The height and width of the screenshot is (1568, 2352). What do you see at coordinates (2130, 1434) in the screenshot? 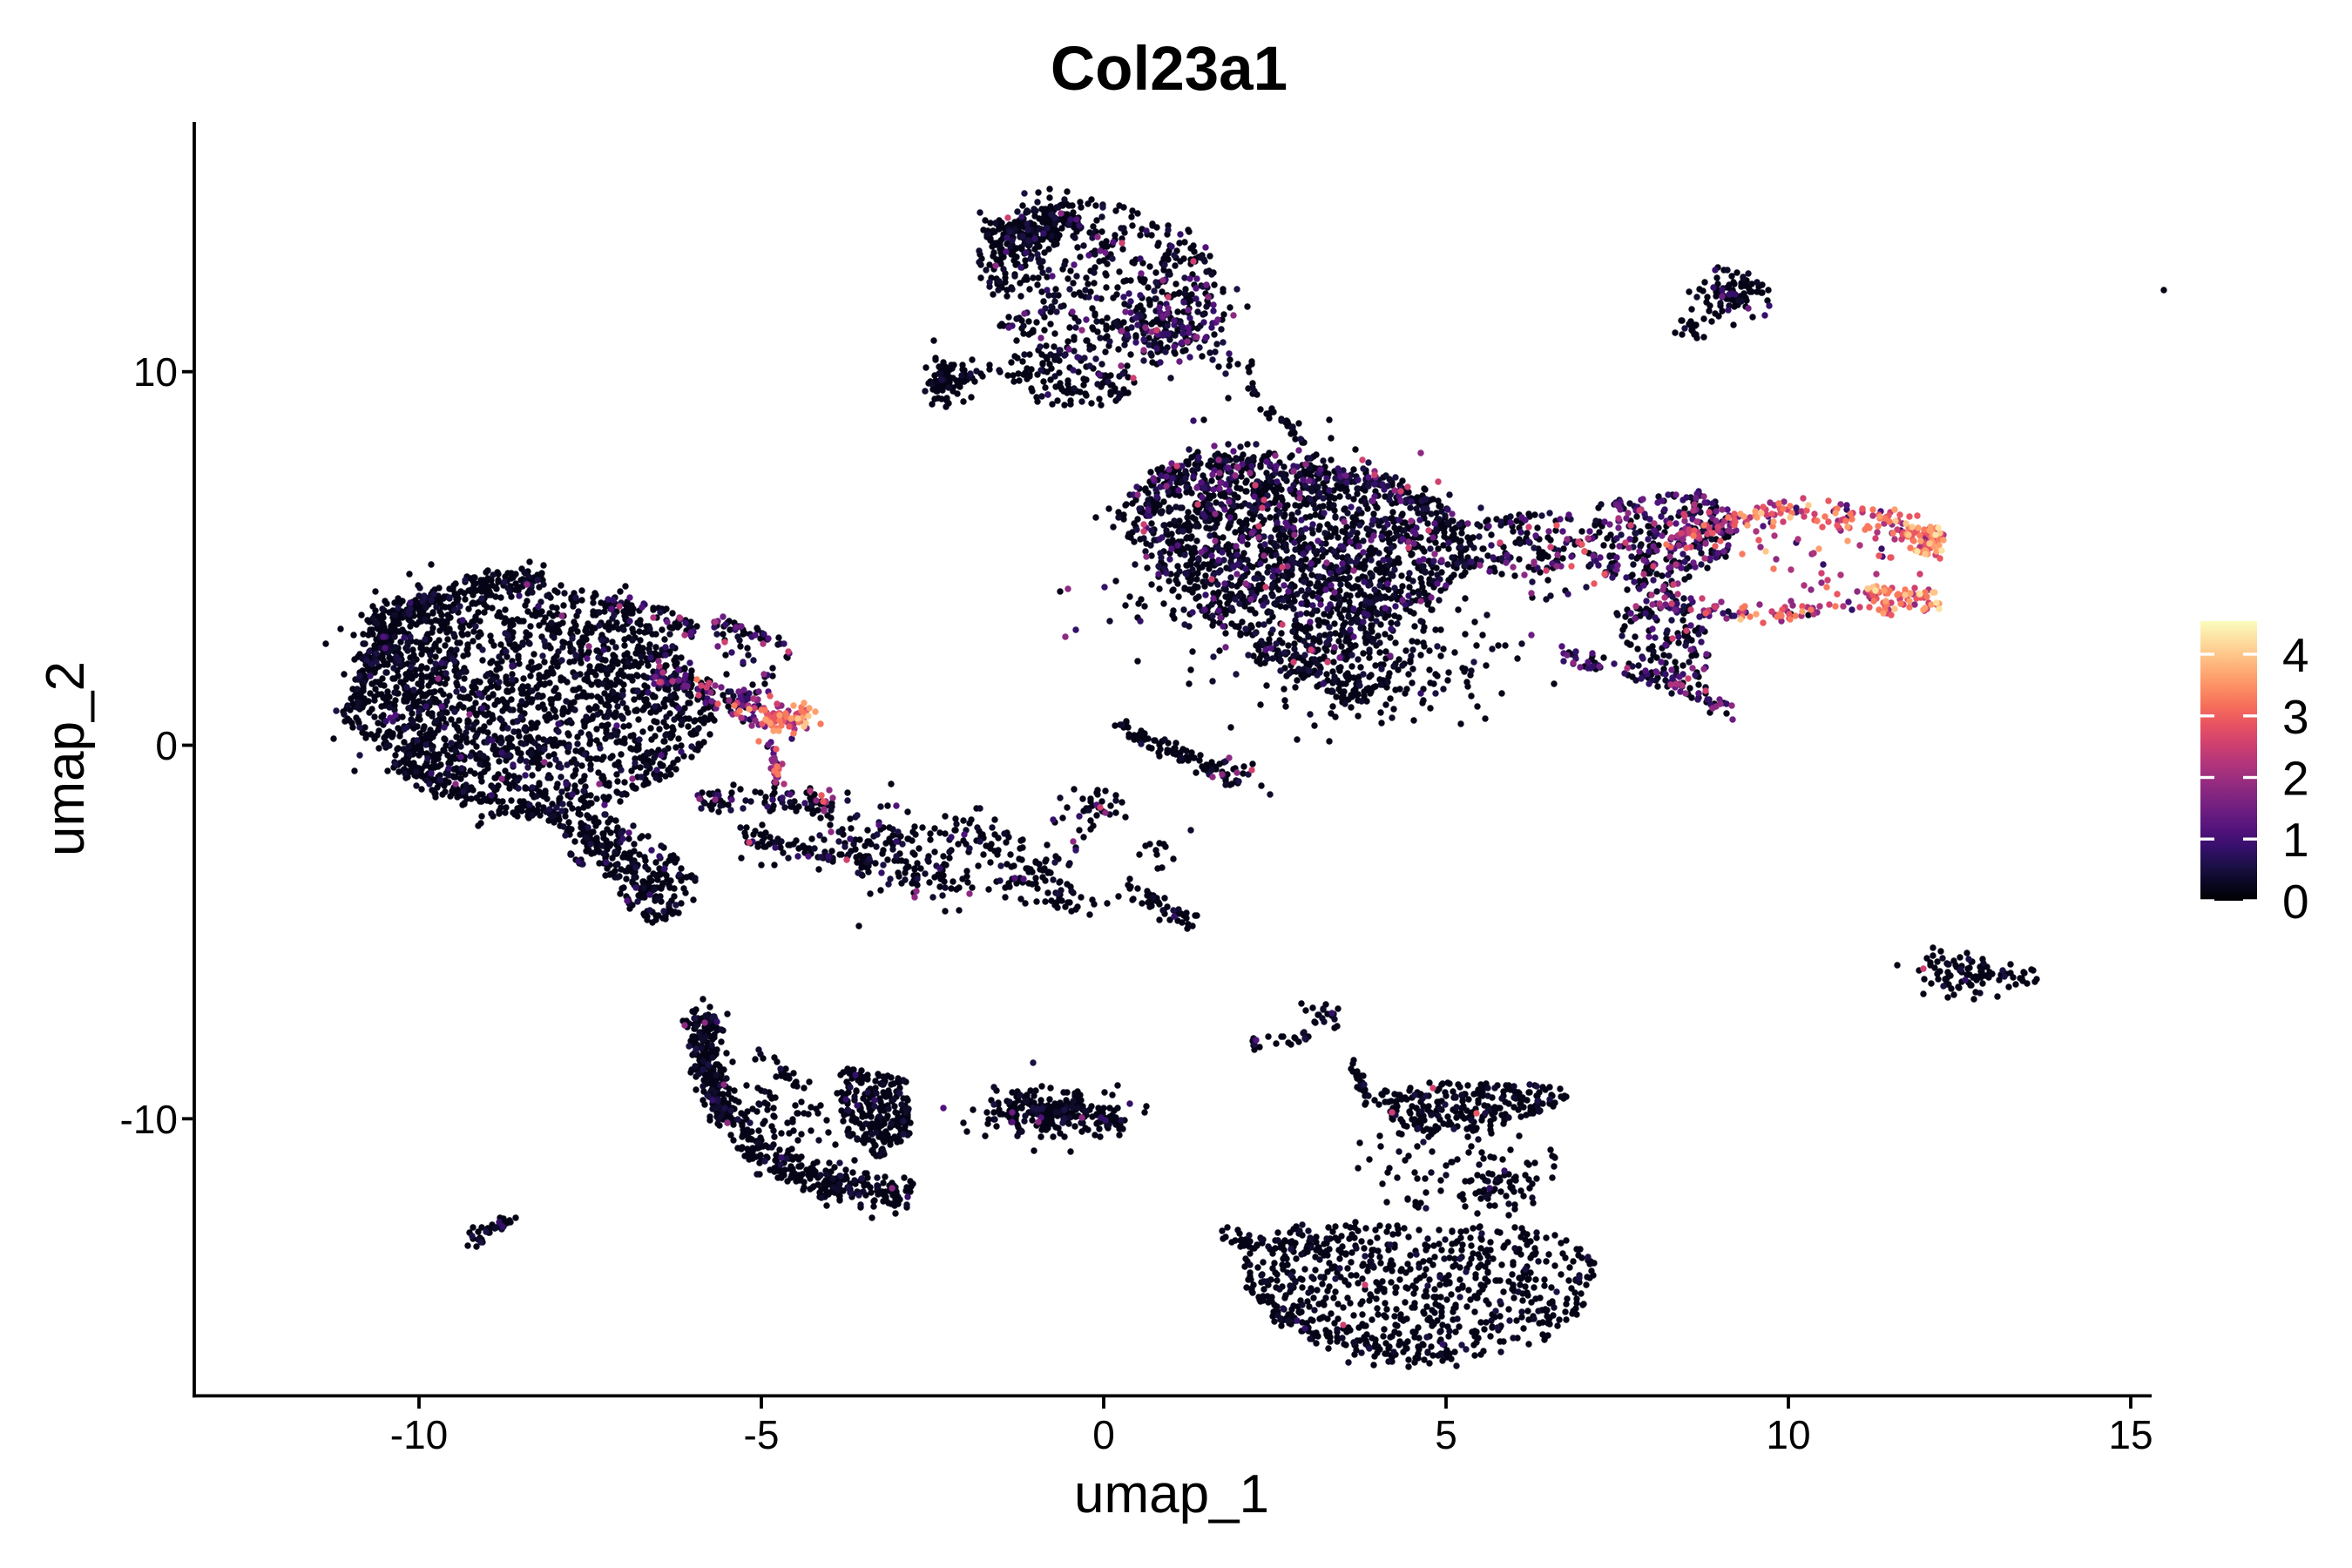
I see `svg-text: 15` at bounding box center [2130, 1434].